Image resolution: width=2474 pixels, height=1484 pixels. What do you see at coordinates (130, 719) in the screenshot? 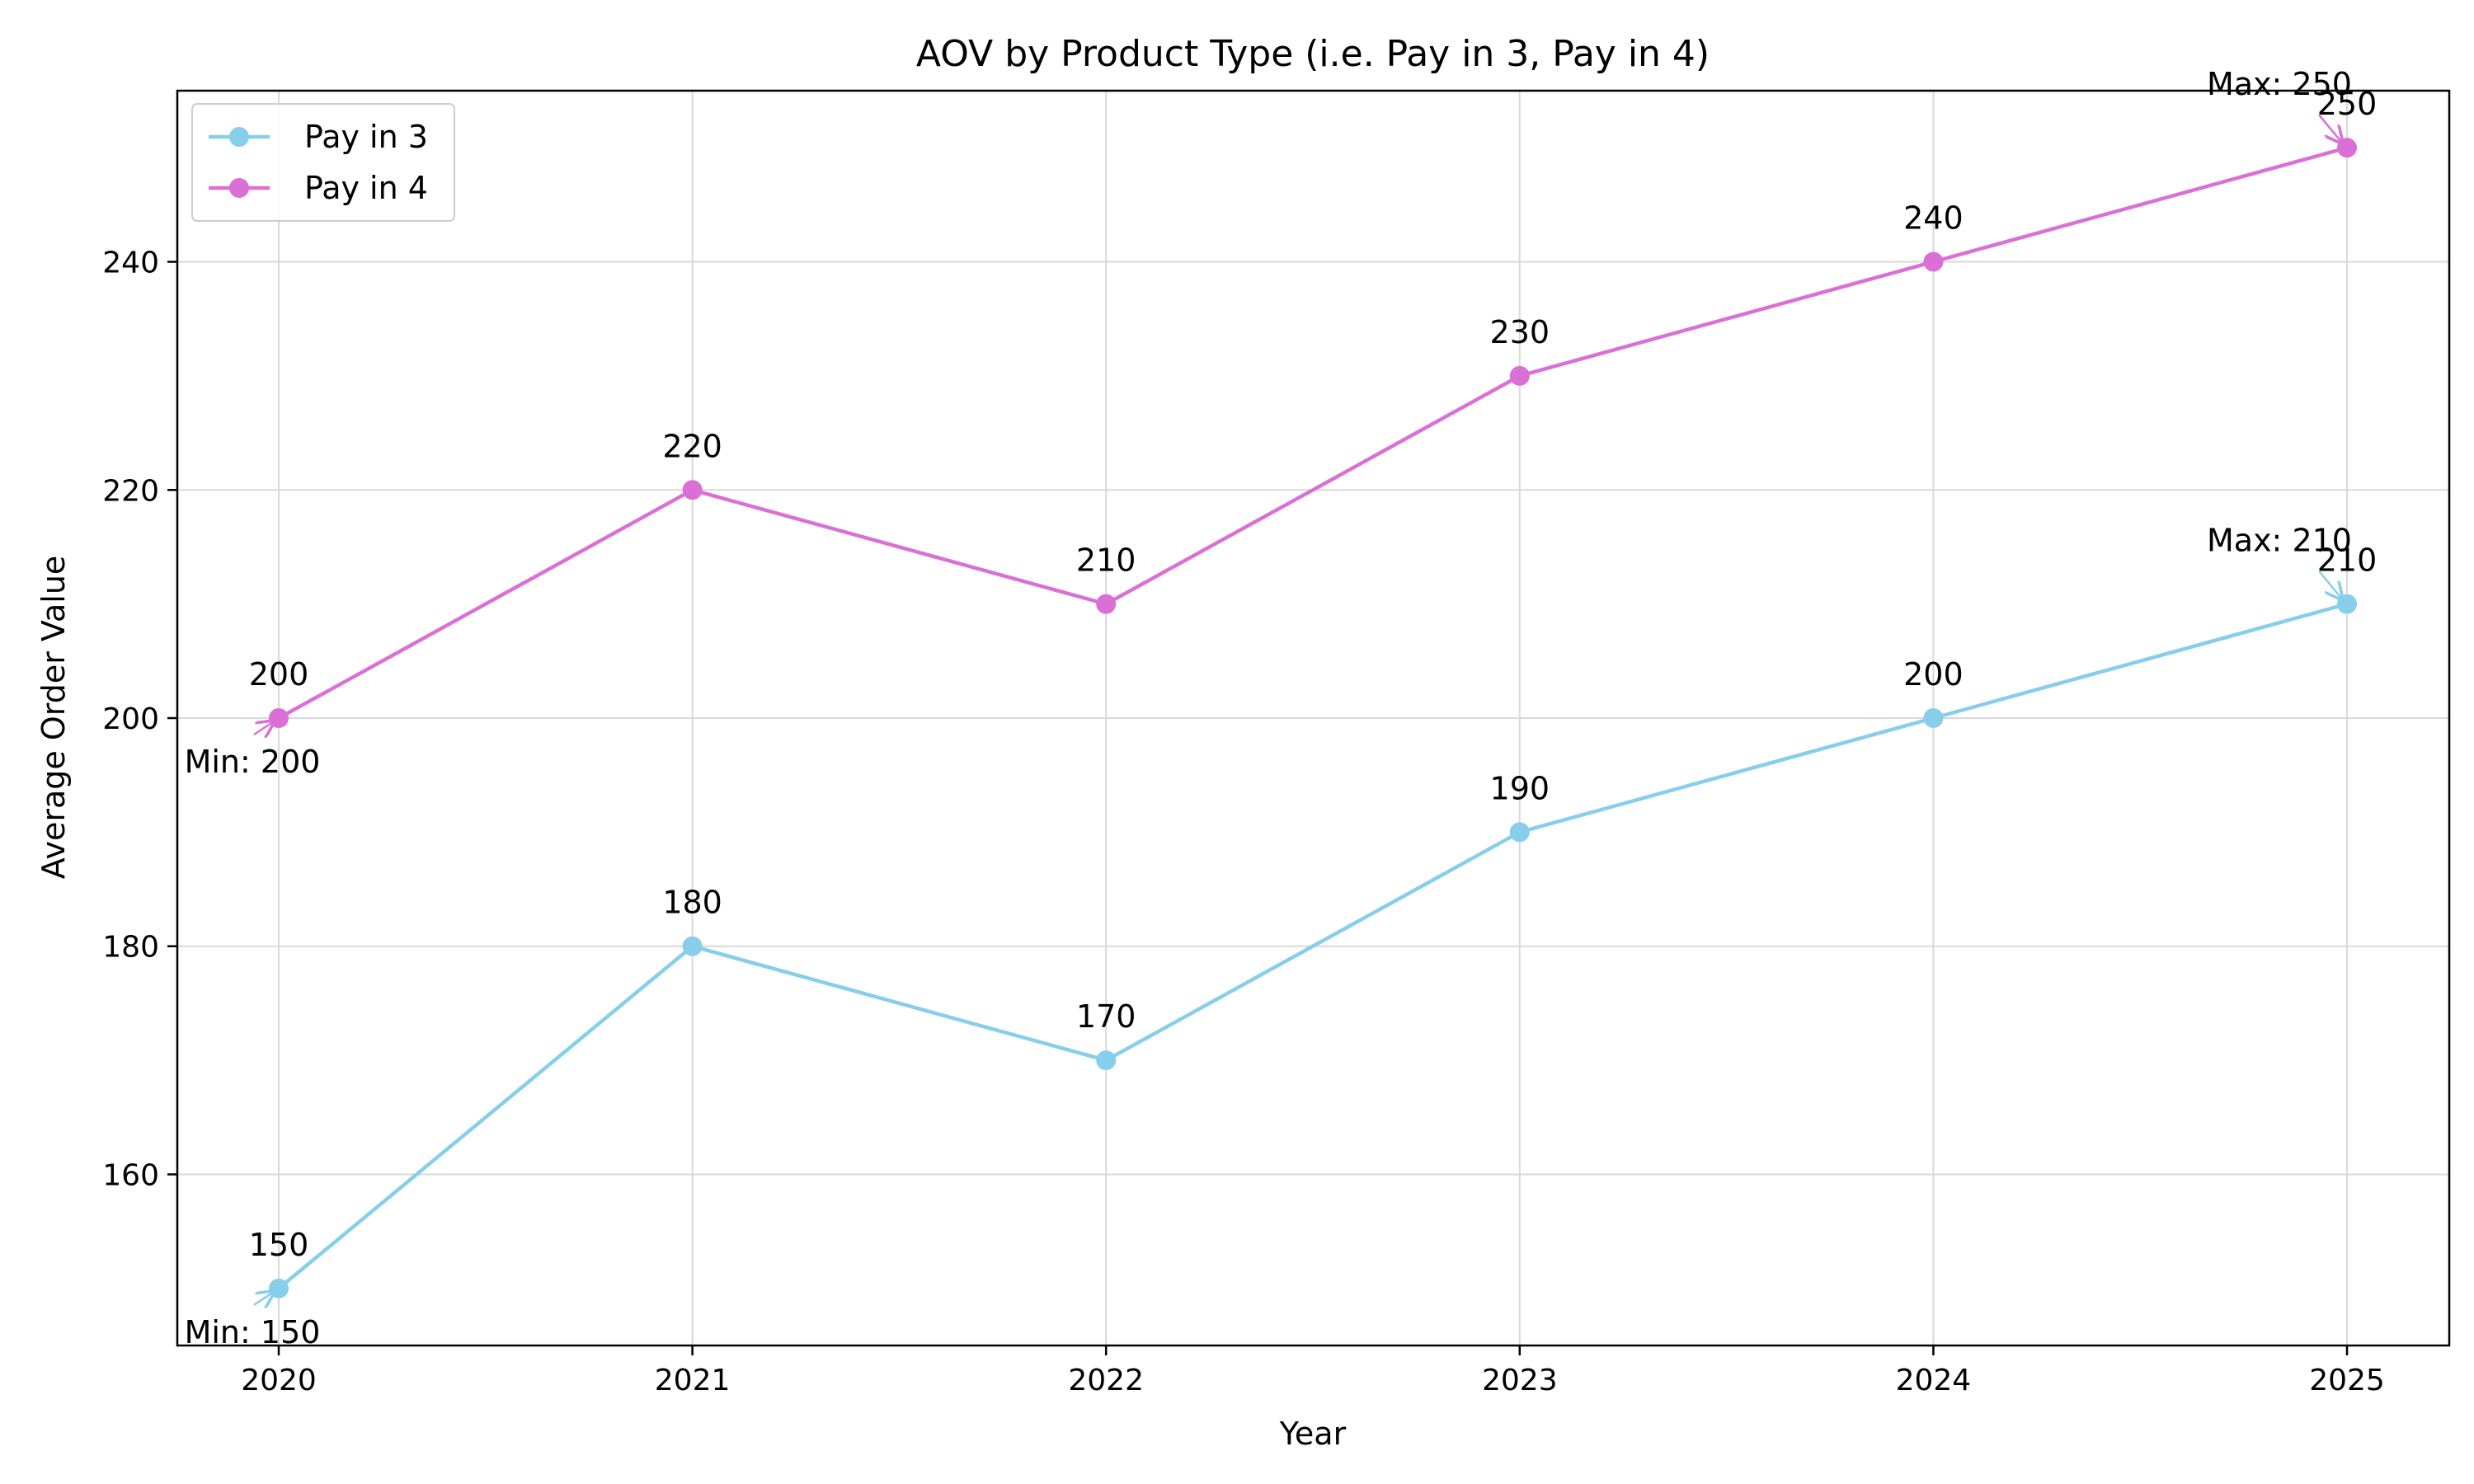
I see `y-tick-label: 200` at bounding box center [130, 719].